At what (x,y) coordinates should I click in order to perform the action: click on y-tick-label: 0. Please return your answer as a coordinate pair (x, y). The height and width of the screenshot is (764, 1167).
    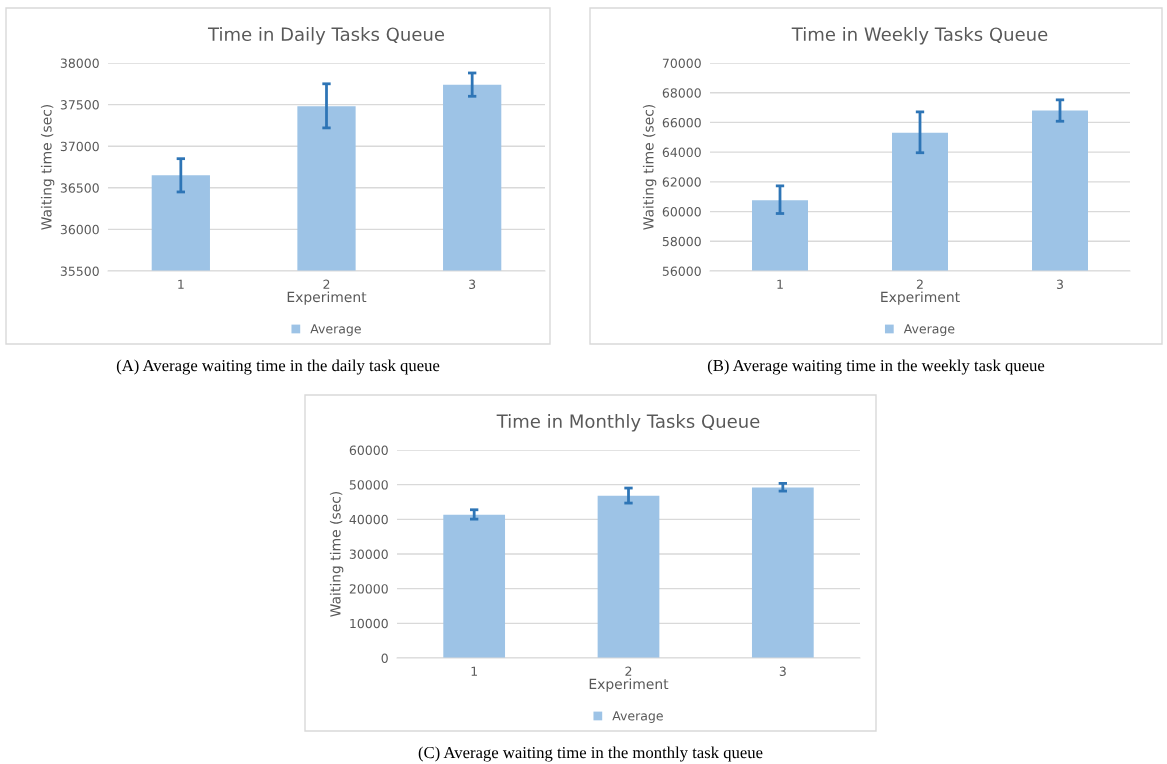
    Looking at the image, I should click on (384, 658).